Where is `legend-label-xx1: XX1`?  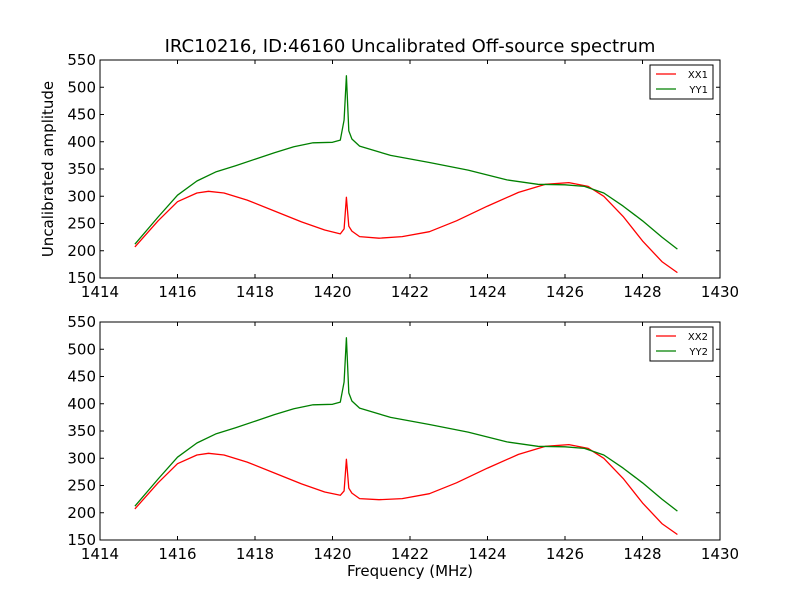
legend-label-xx1: XX1 is located at coordinates (698, 75).